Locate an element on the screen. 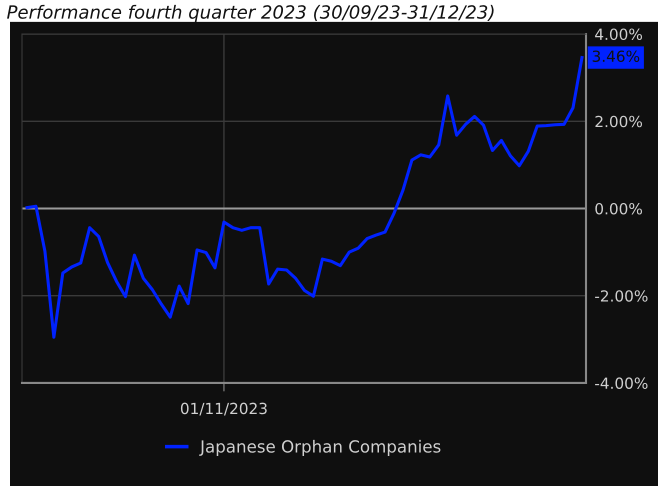 This screenshot has height=486, width=658. y-tick-label: 0.00% is located at coordinates (618, 208).